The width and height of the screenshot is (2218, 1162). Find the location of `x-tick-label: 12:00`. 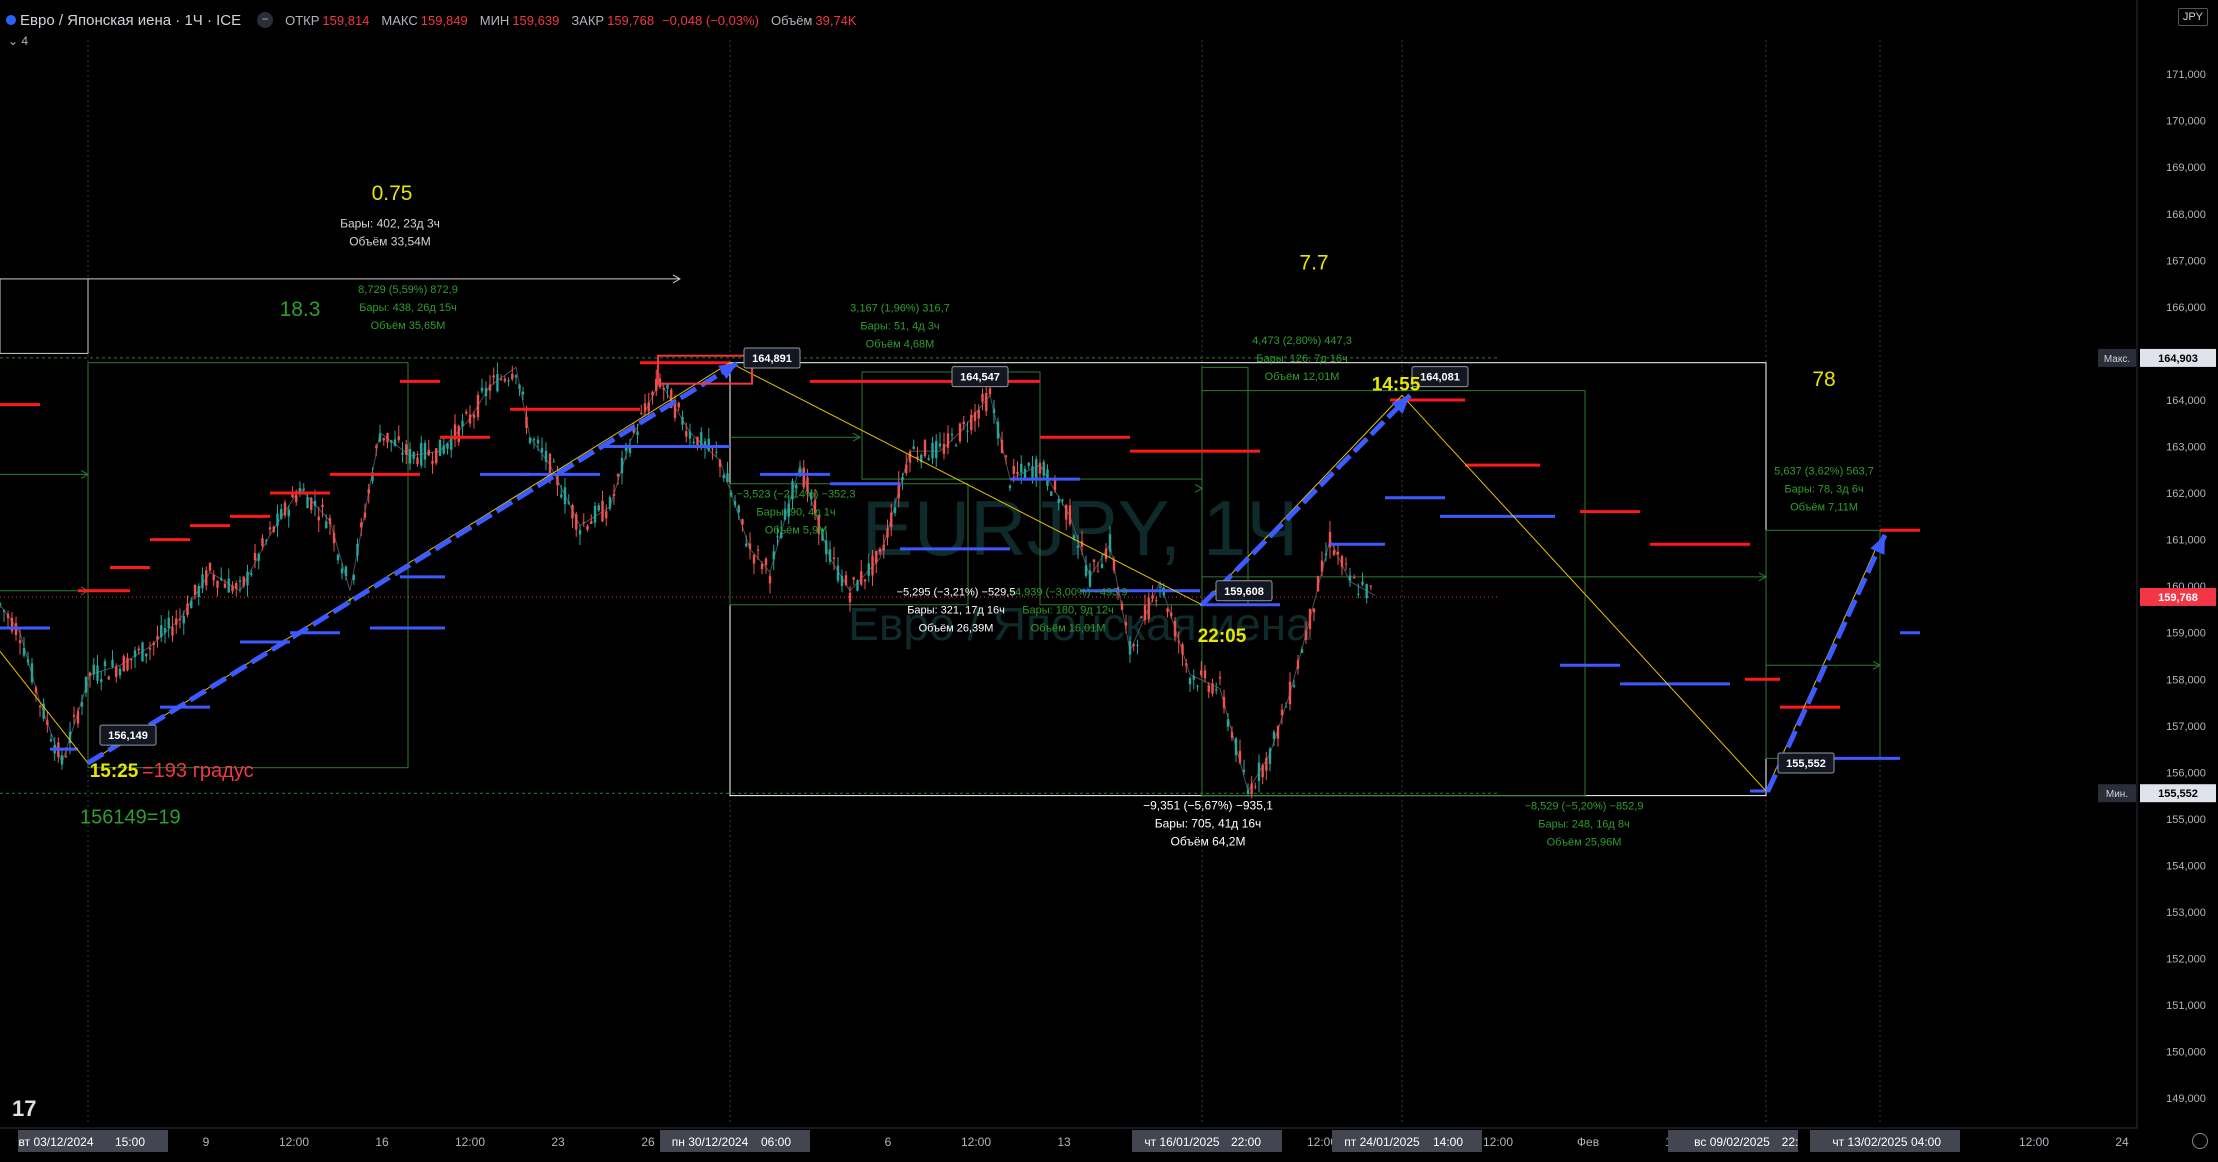

x-tick-label: 12:00 is located at coordinates (1322, 1142).